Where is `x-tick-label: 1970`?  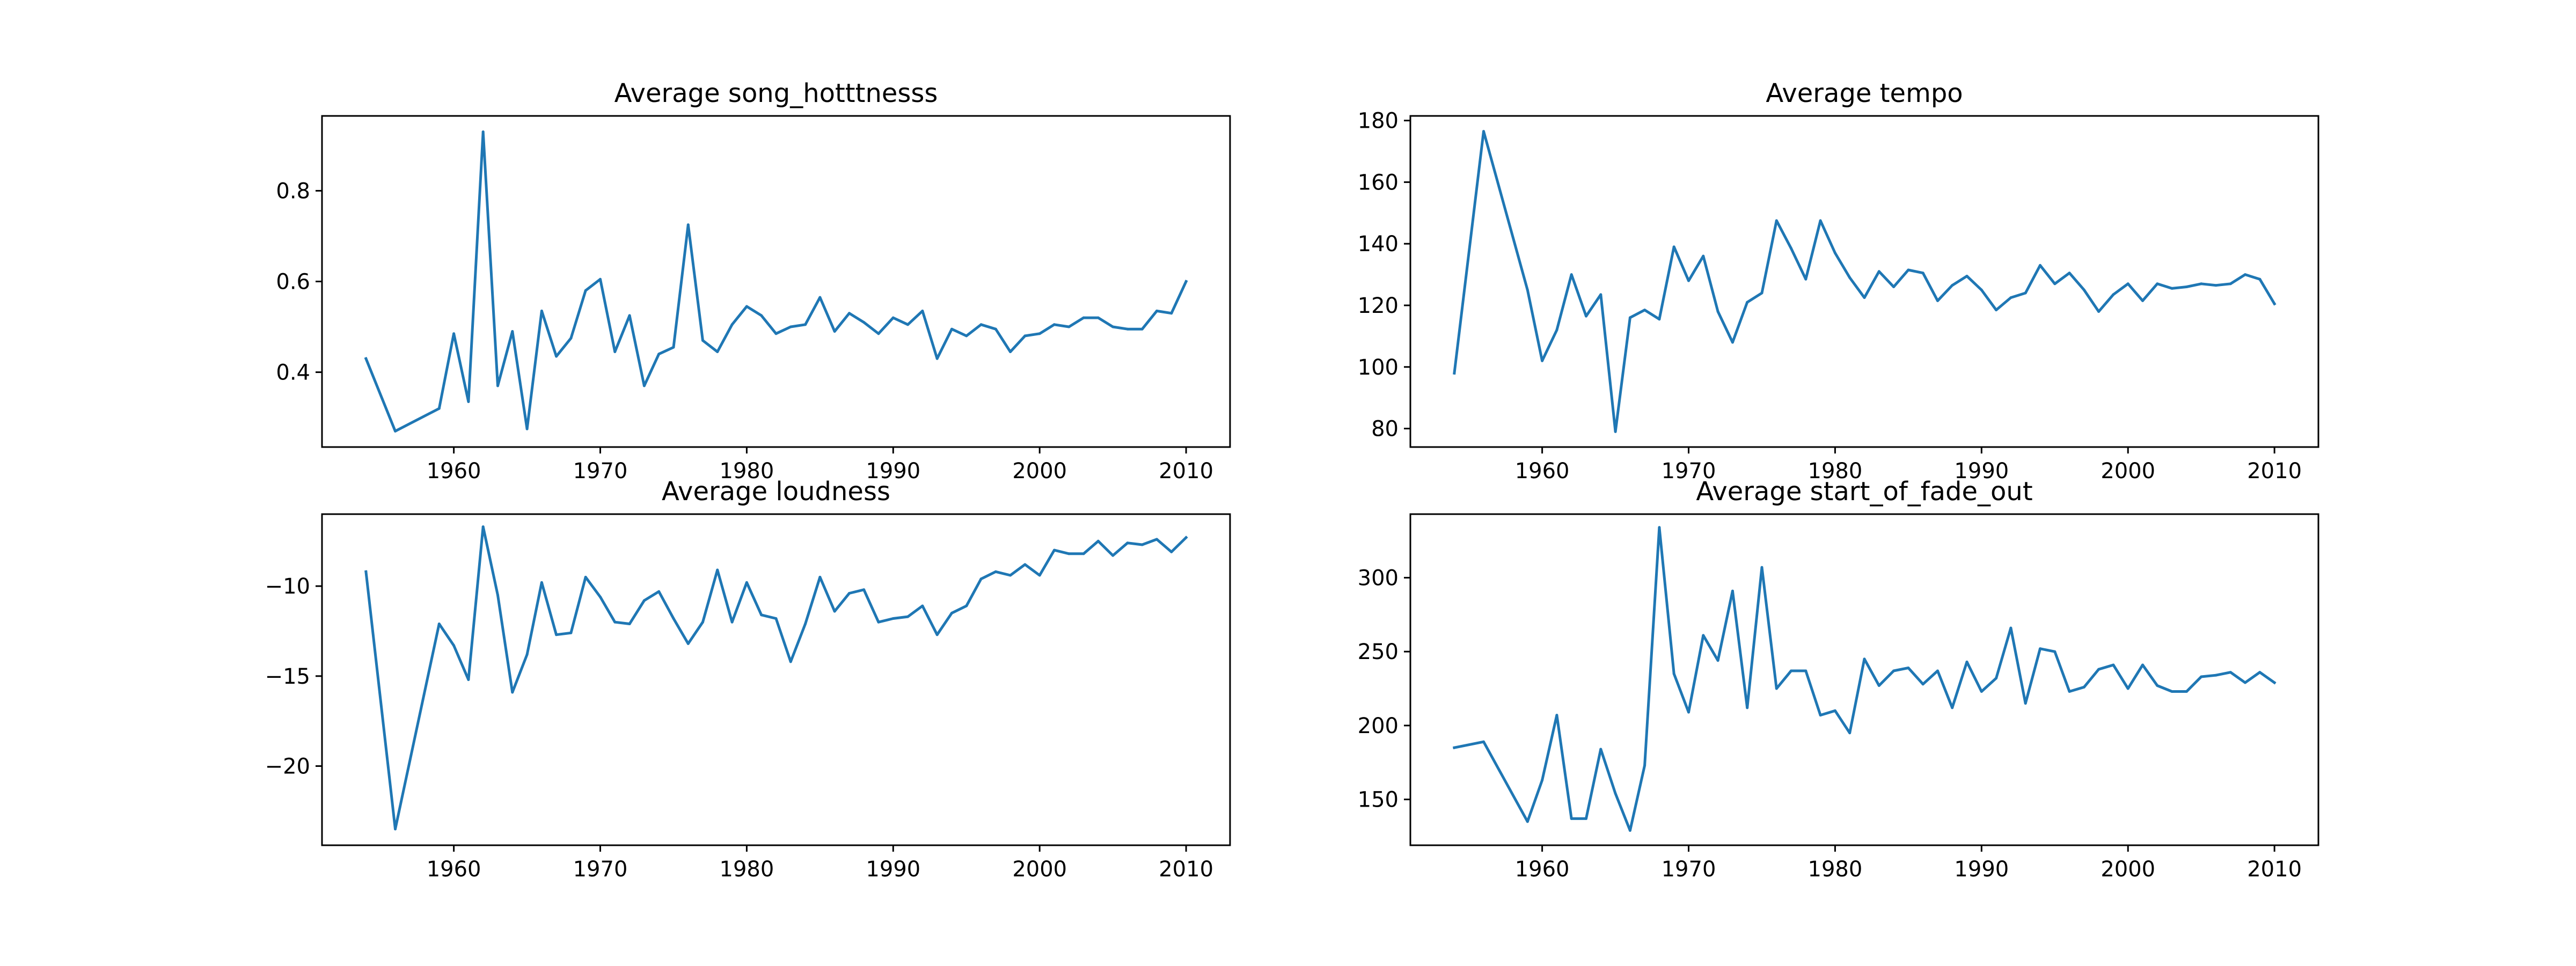 x-tick-label: 1970 is located at coordinates (600, 471).